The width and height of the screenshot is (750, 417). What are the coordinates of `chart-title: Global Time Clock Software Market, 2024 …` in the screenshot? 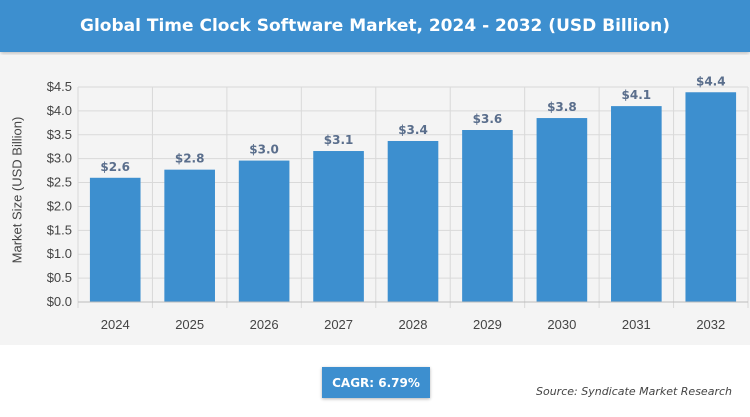 It's located at (375, 26).